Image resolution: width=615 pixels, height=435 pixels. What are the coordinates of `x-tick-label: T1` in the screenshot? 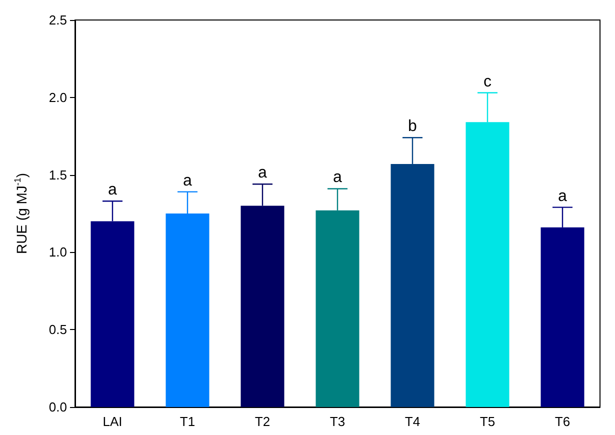 It's located at (188, 421).